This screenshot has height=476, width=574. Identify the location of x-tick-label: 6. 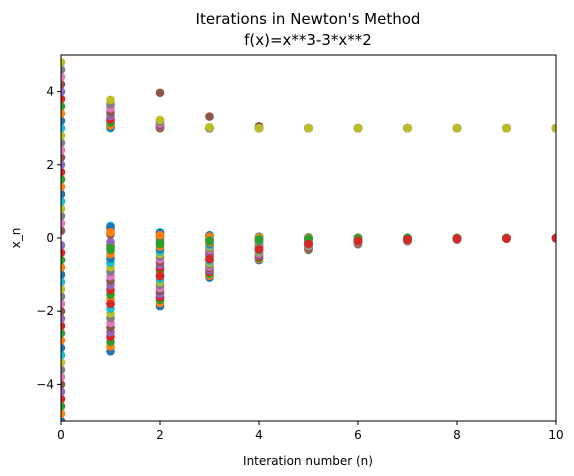
(358, 435).